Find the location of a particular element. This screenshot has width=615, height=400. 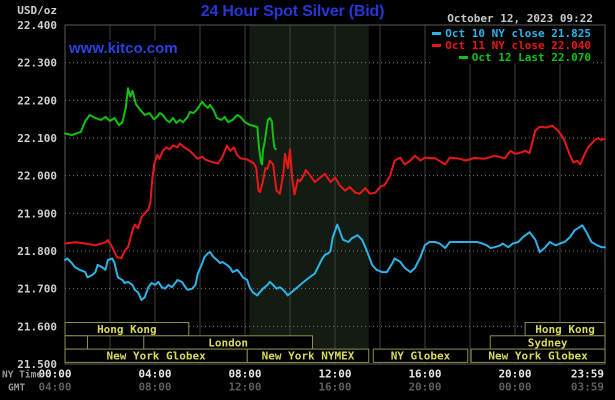

y-tick-label: 22.400 is located at coordinates (37, 25).